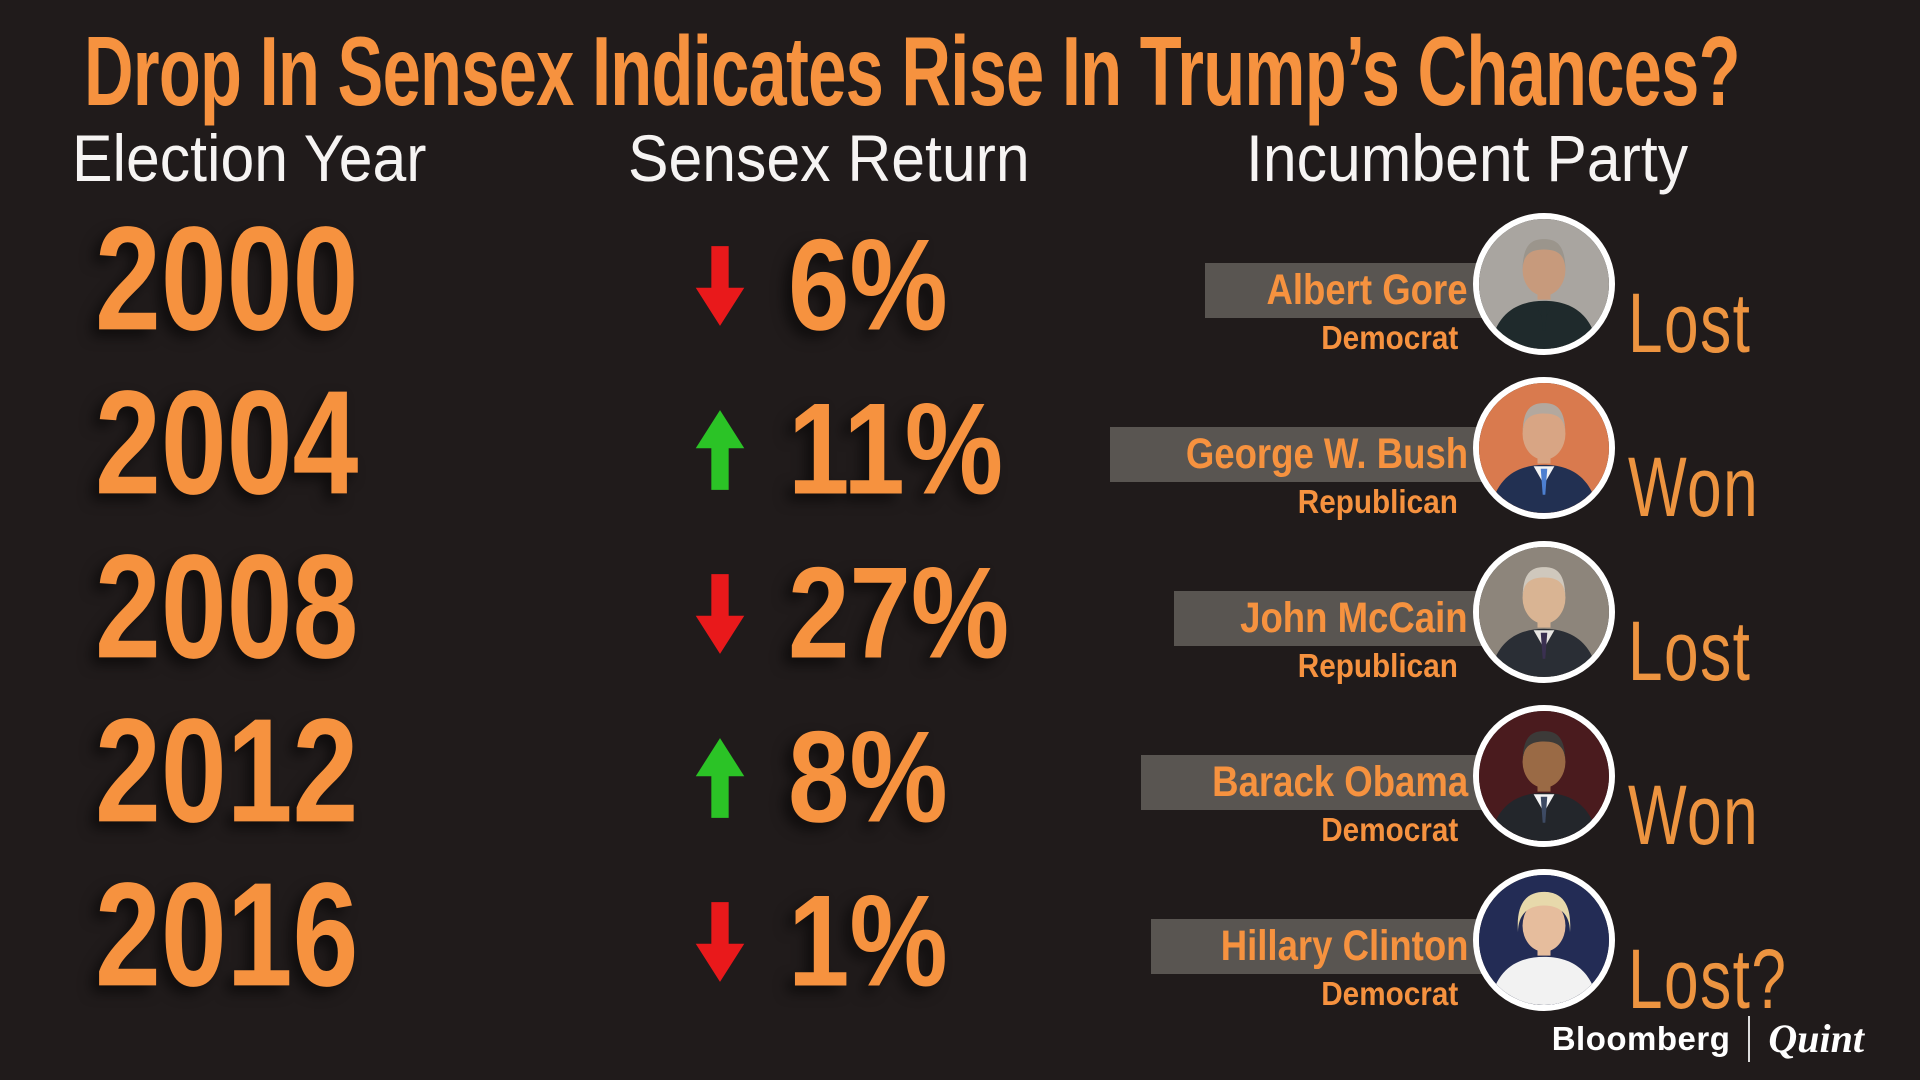 The height and width of the screenshot is (1080, 1920). I want to click on albert-gore-photo, so click(1544, 284).